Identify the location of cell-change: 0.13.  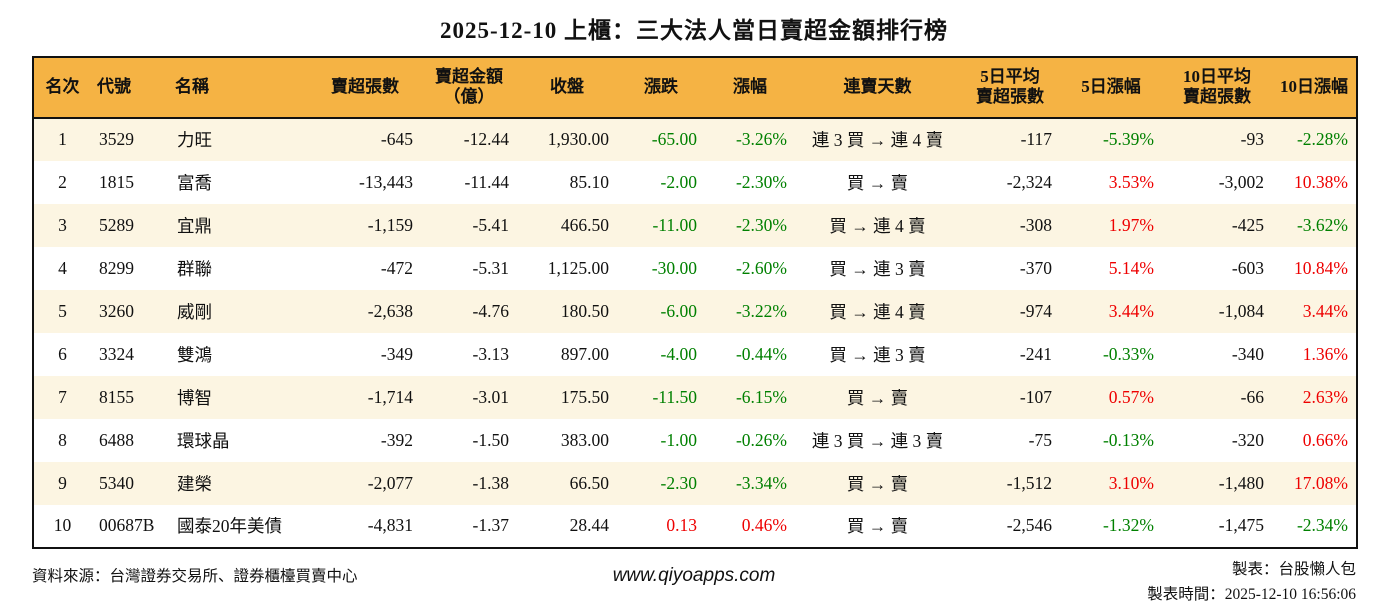
(681, 525).